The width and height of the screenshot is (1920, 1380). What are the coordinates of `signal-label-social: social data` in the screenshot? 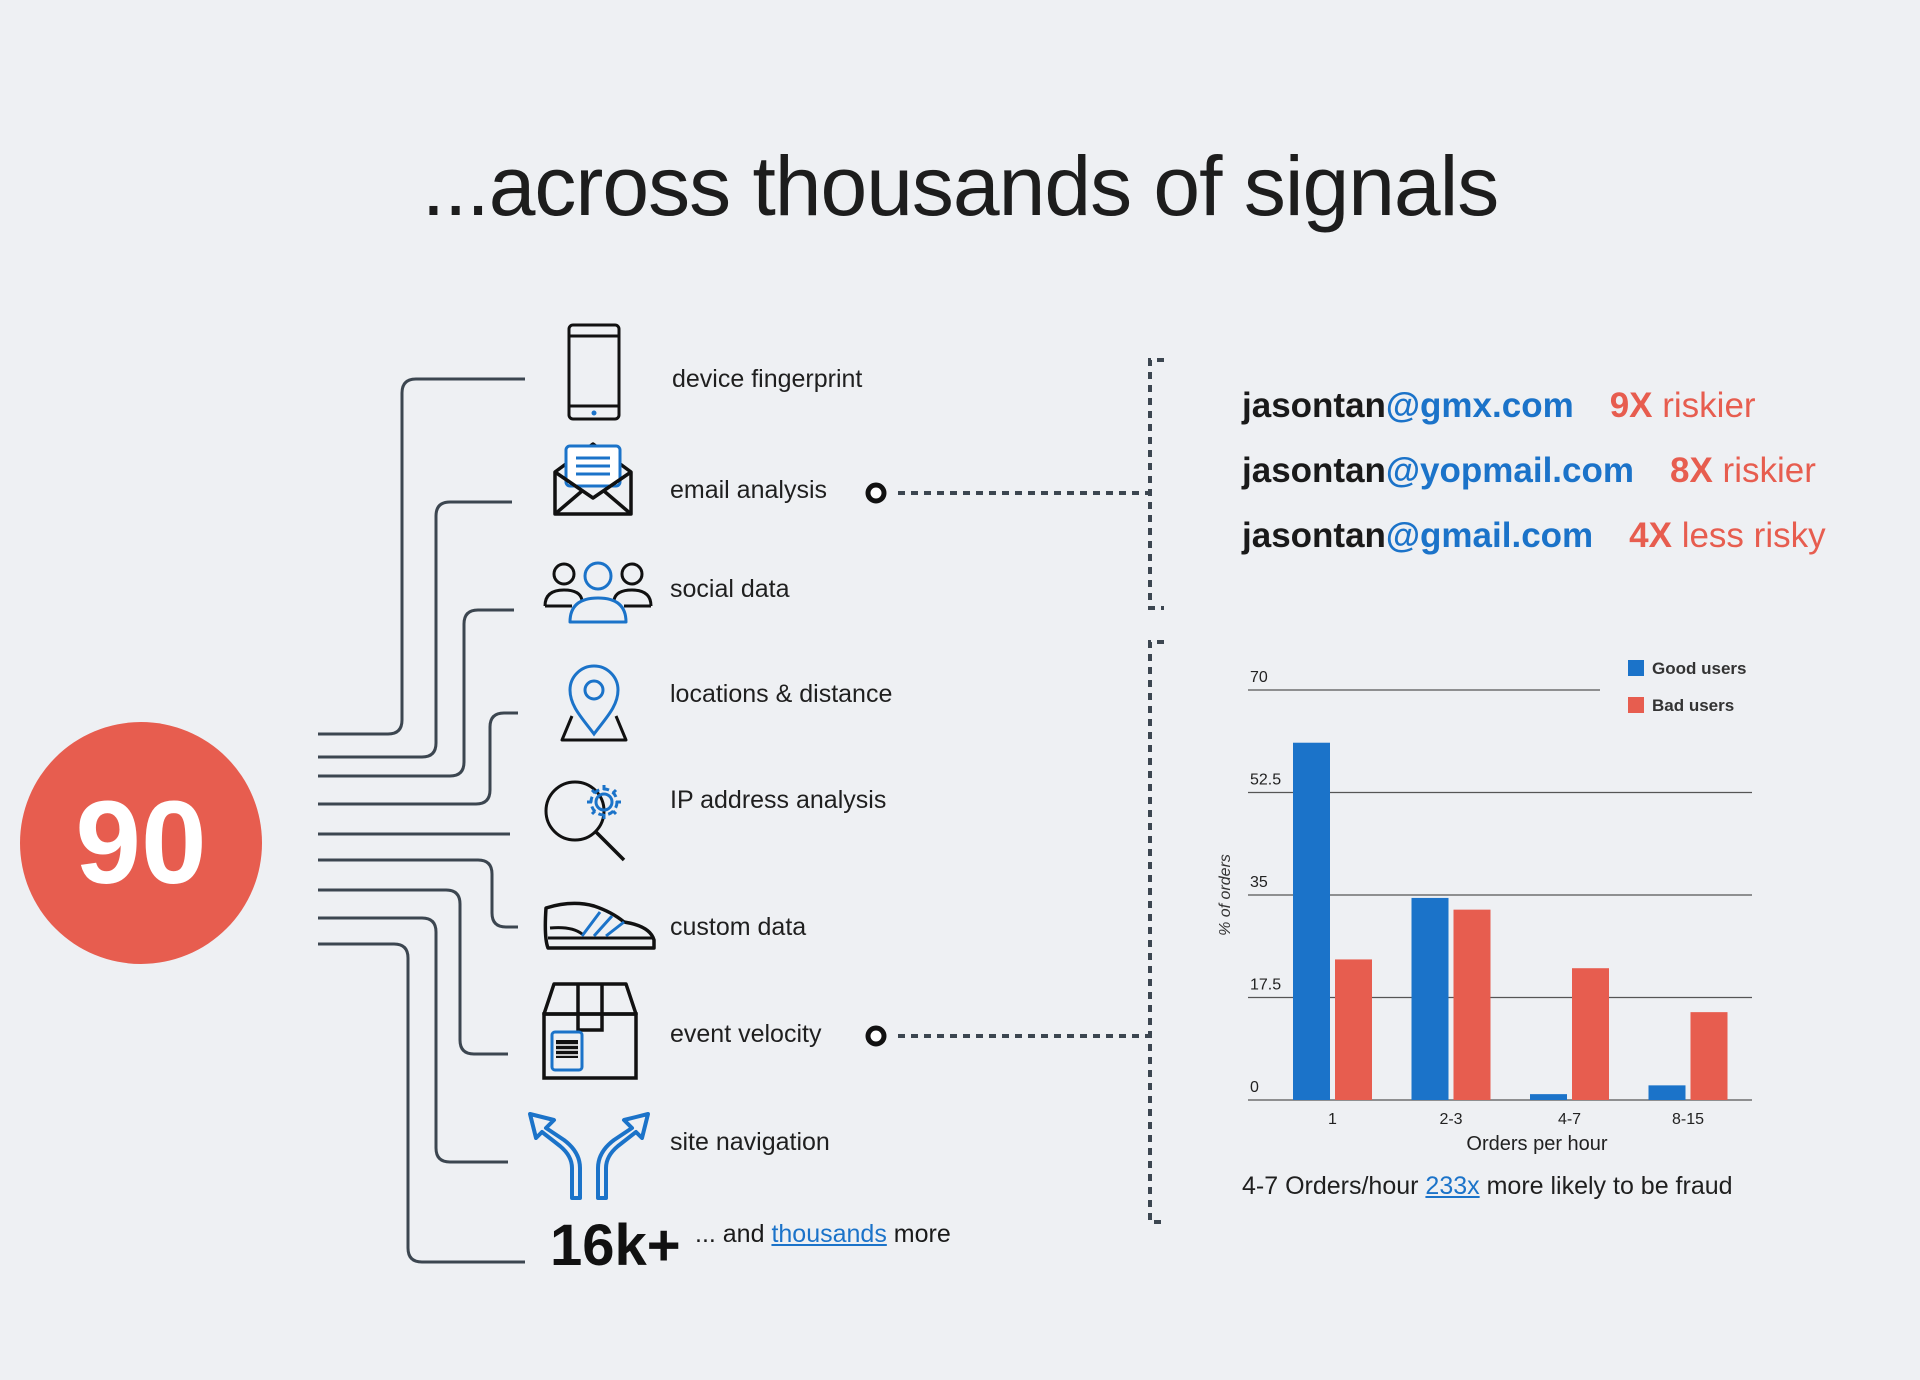 It's located at (730, 589).